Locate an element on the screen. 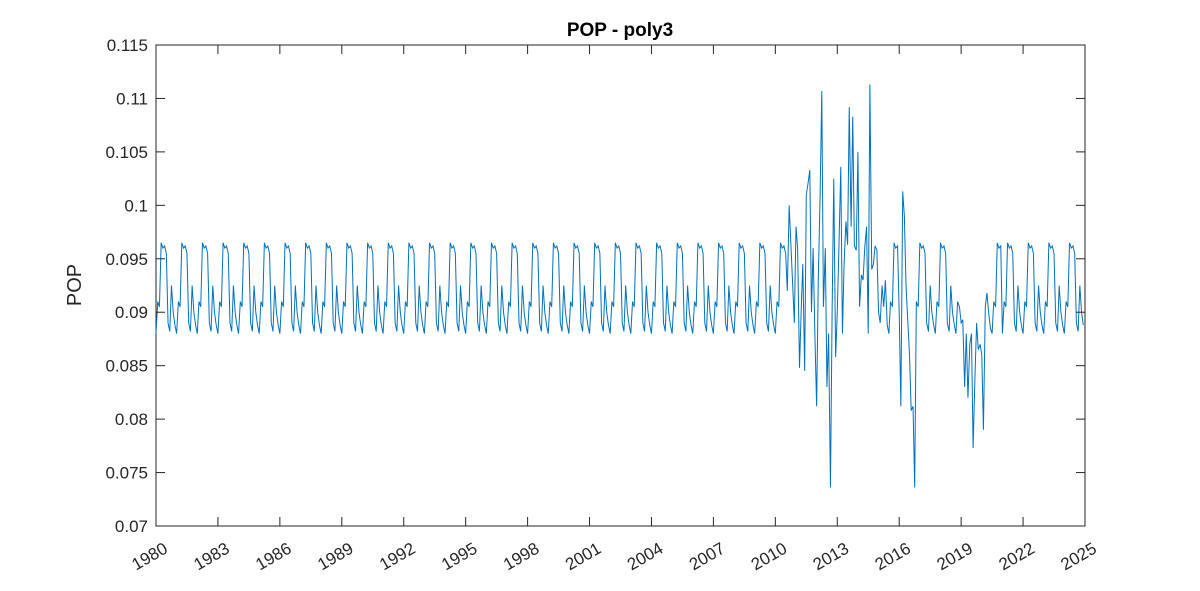  y-tick-label: 0.11 is located at coordinates (132, 98).